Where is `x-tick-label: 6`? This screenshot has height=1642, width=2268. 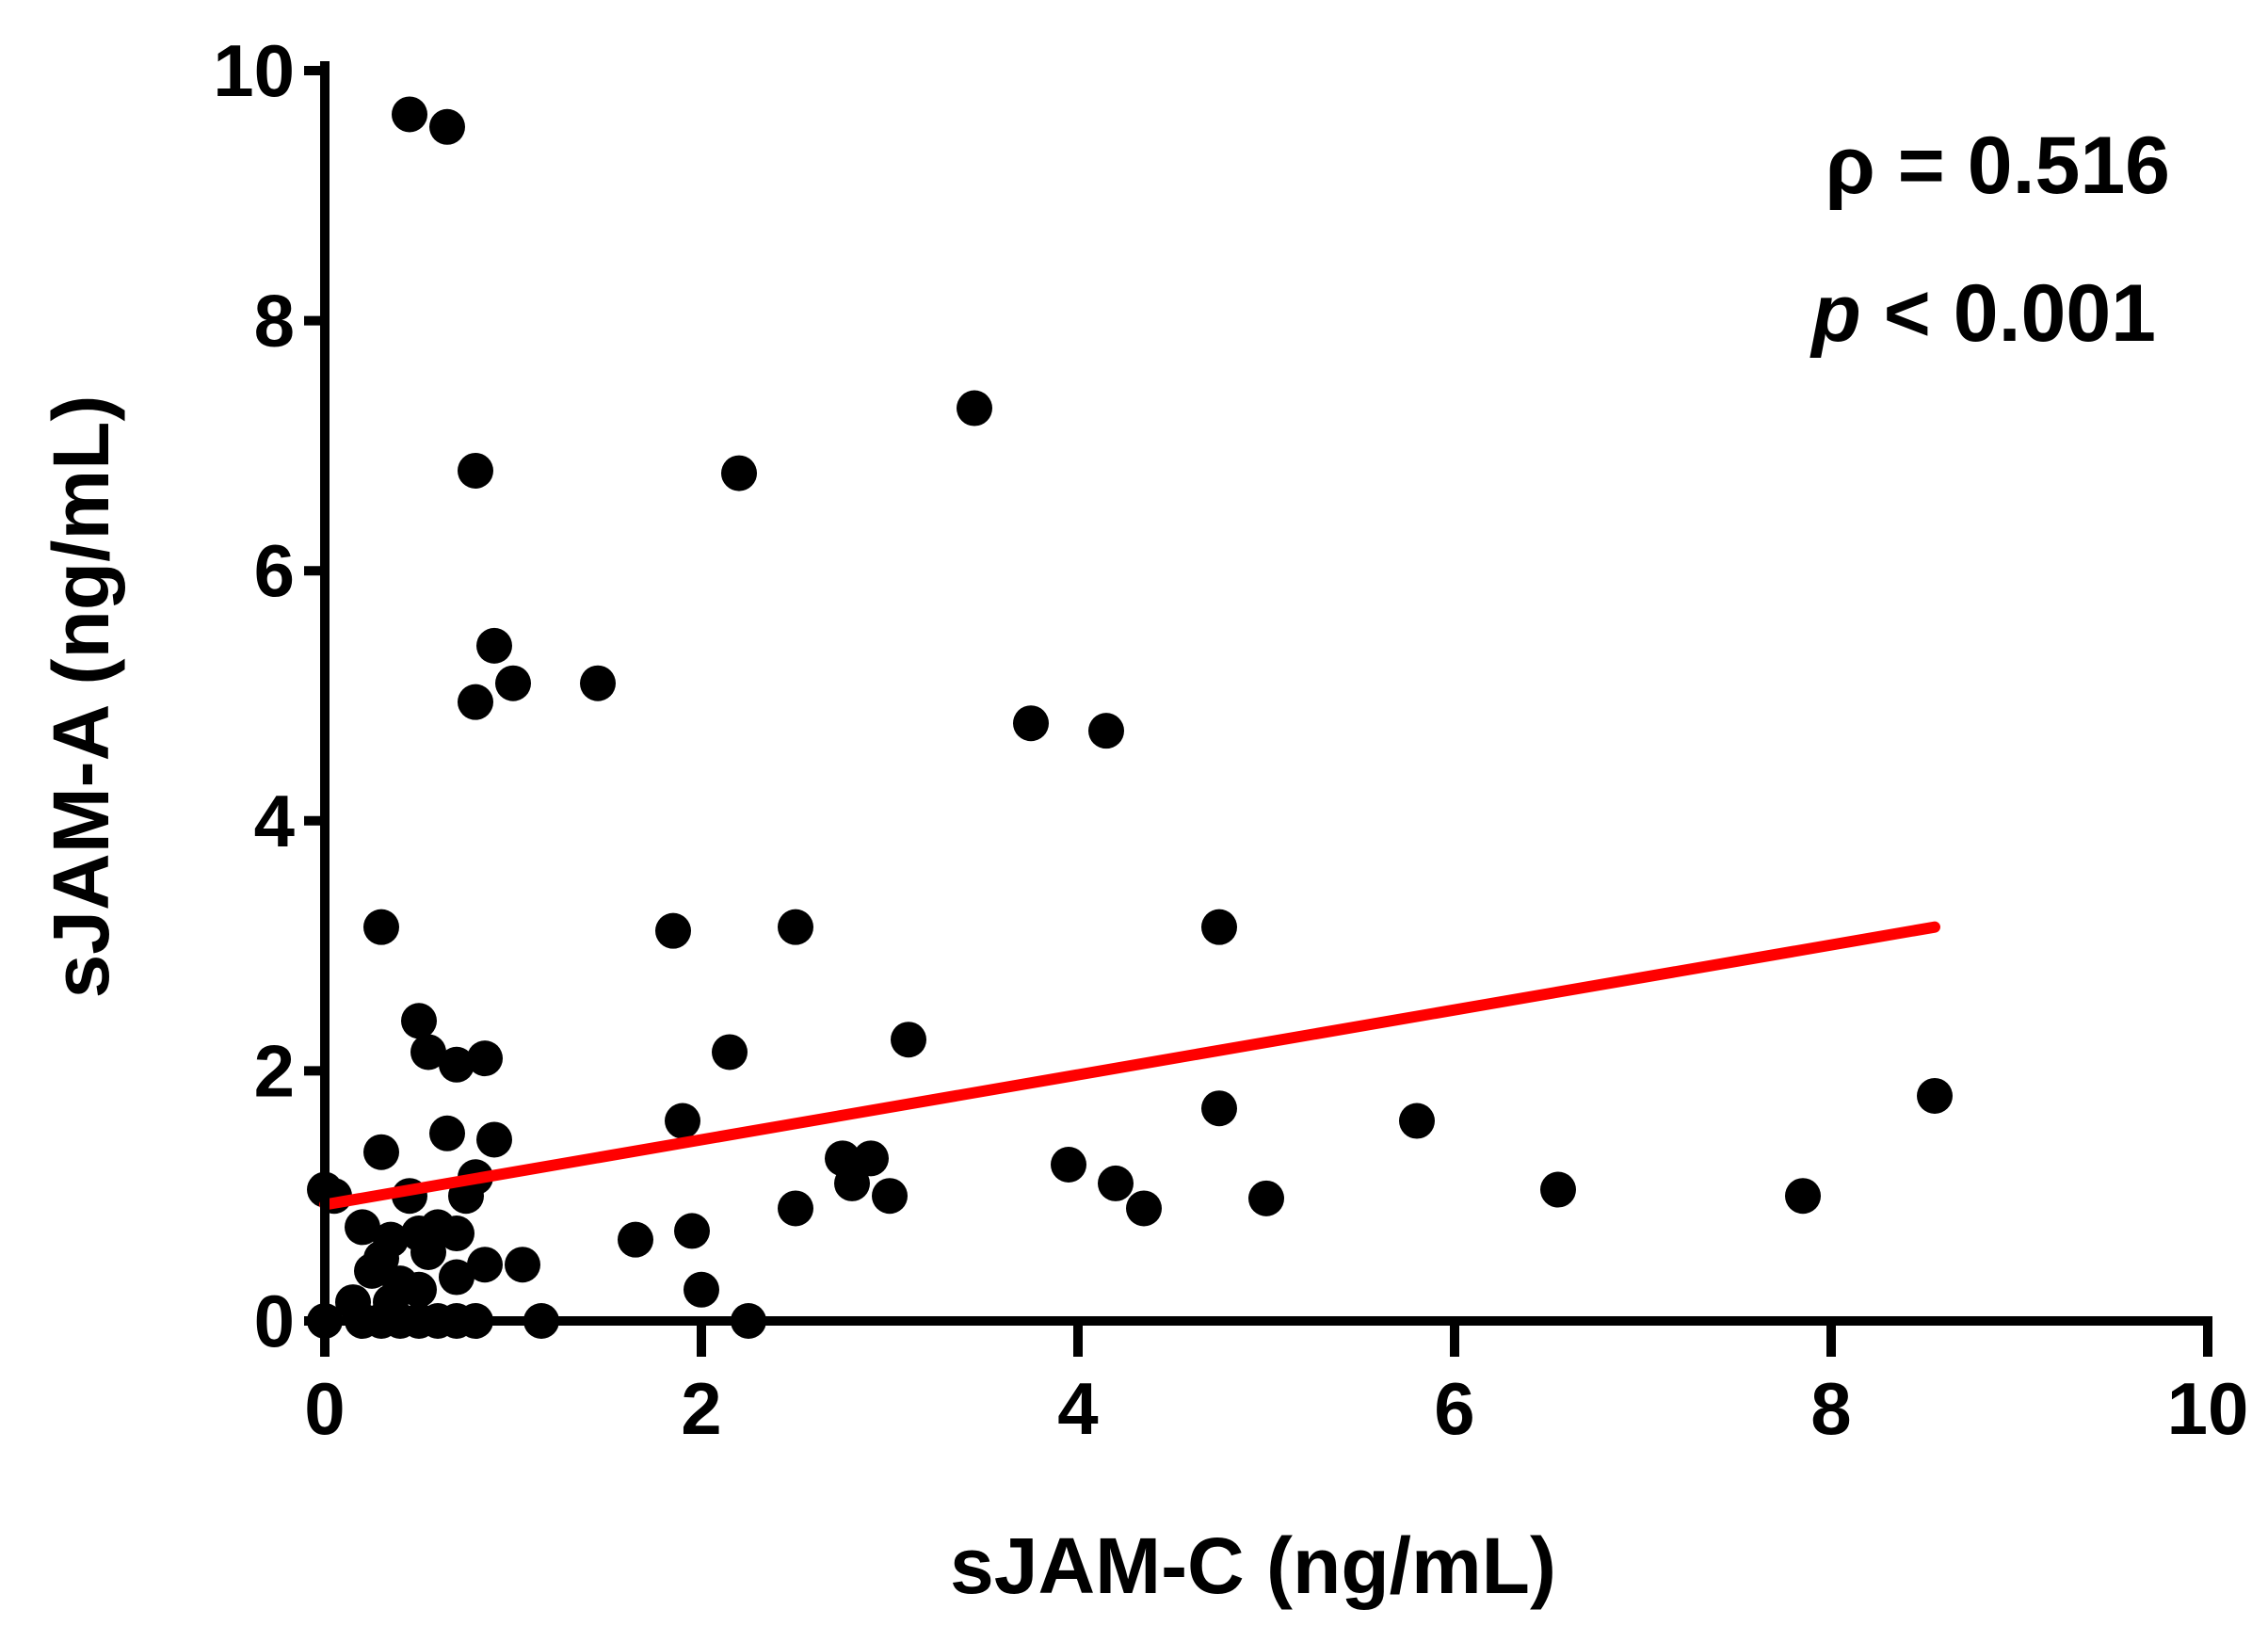
x-tick-label: 6 is located at coordinates (1454, 1408).